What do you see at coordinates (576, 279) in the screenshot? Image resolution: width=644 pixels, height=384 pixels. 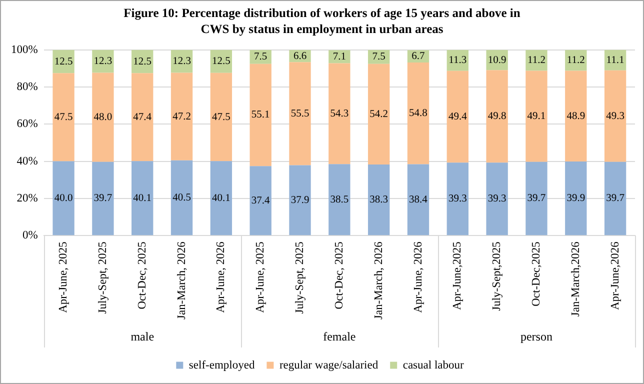 I see `x-tick-label: Jan-March,2026` at bounding box center [576, 279].